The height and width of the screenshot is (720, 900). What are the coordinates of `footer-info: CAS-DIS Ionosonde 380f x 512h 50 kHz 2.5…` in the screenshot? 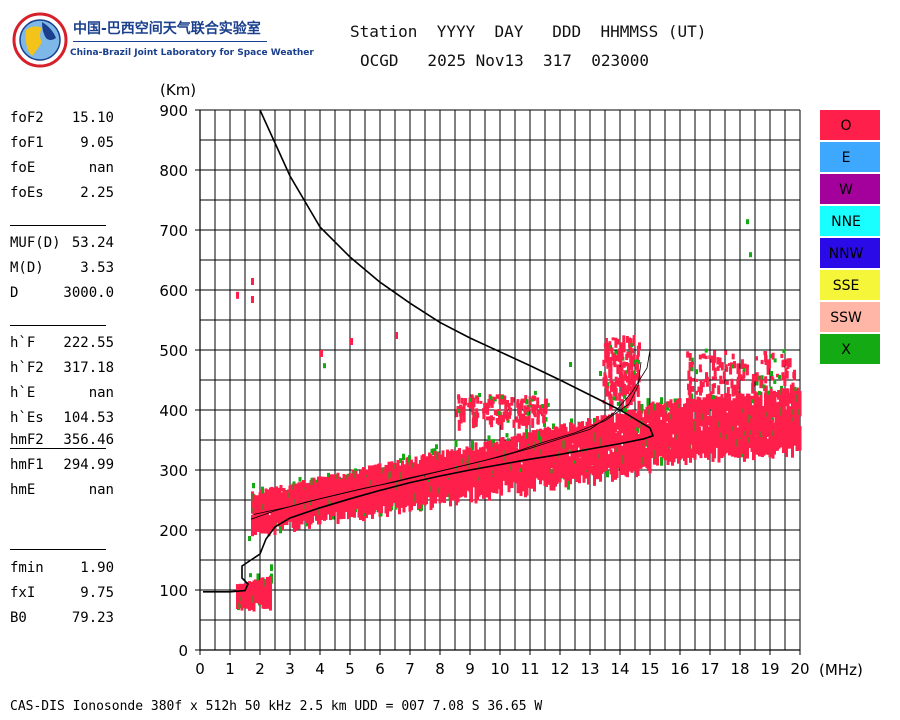 It's located at (276, 706).